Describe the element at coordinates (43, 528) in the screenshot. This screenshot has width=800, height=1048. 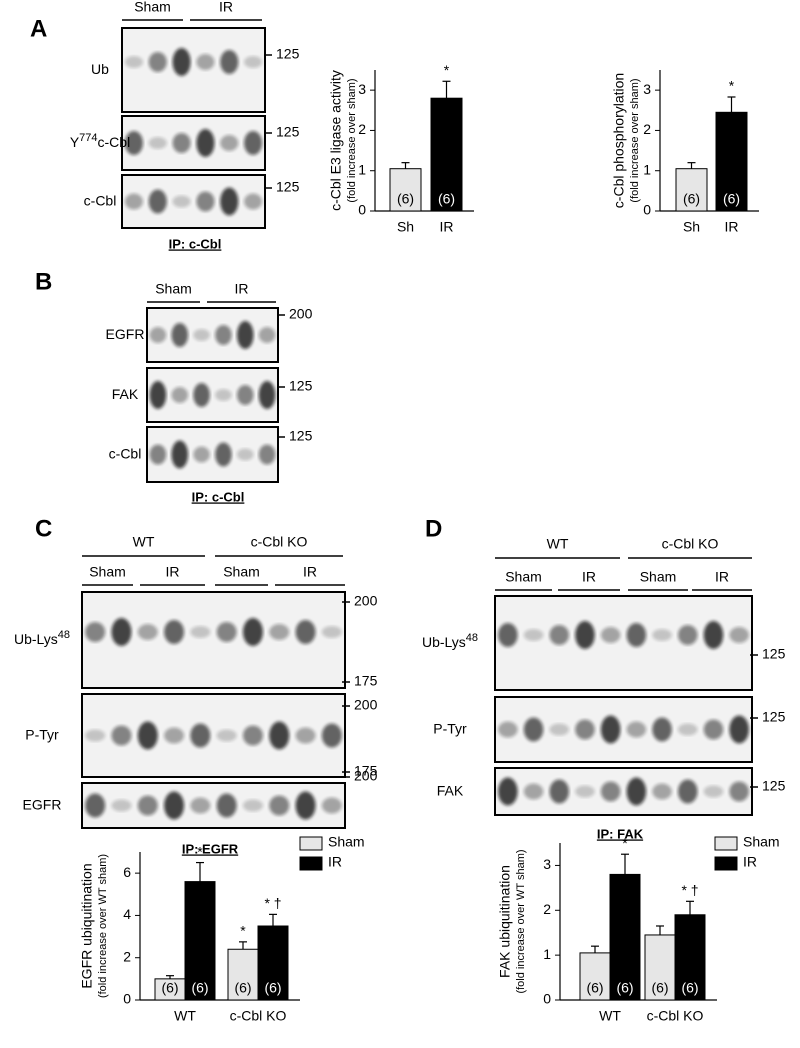
I see `panel-letter: C` at that location.